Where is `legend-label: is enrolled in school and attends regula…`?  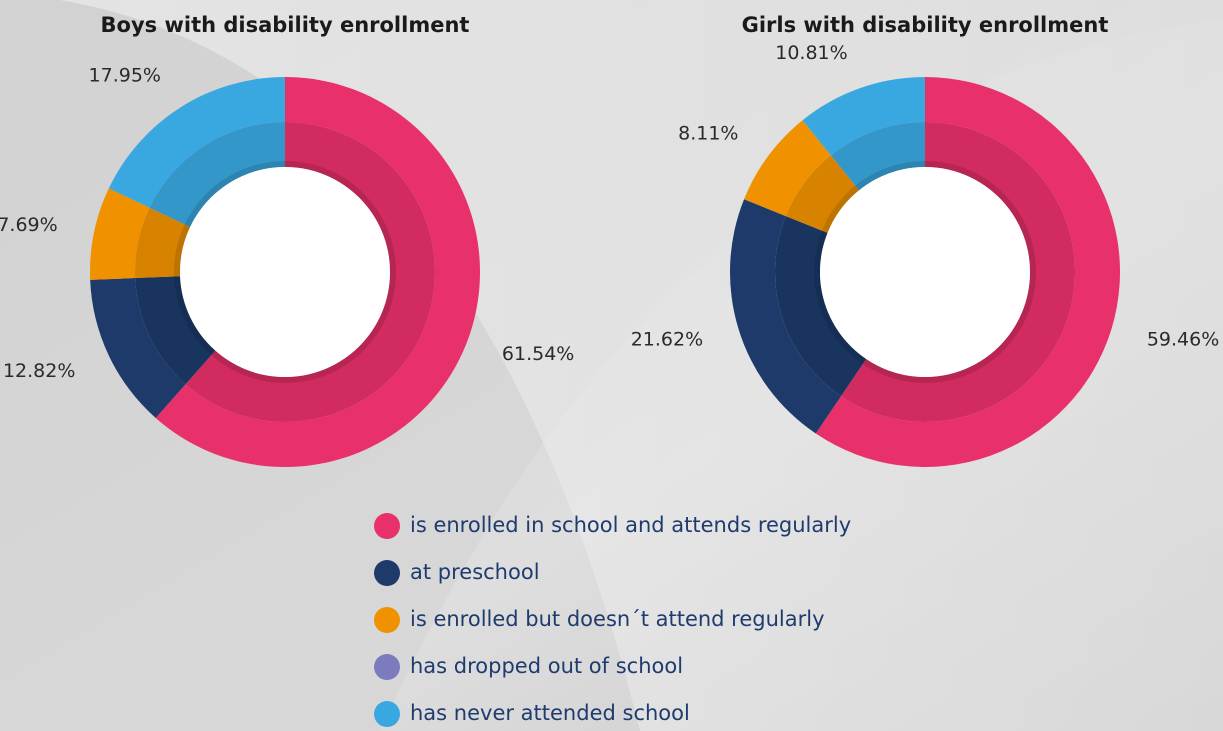 legend-label: is enrolled in school and attends regula… is located at coordinates (630, 525).